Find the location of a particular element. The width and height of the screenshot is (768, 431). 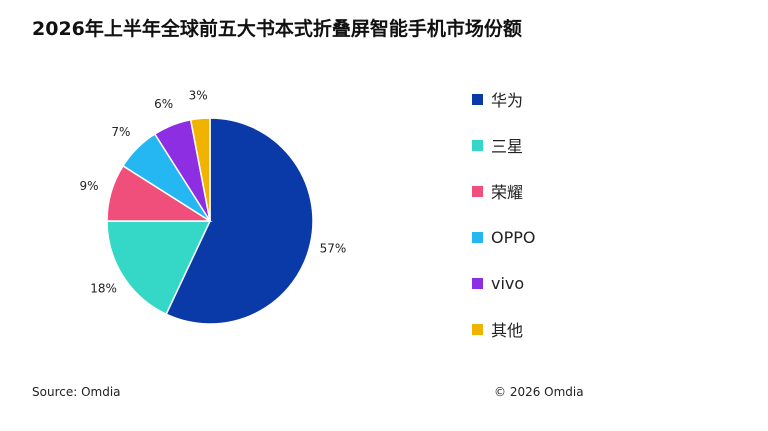

legend-label-6: 其他 is located at coordinates (507, 330).